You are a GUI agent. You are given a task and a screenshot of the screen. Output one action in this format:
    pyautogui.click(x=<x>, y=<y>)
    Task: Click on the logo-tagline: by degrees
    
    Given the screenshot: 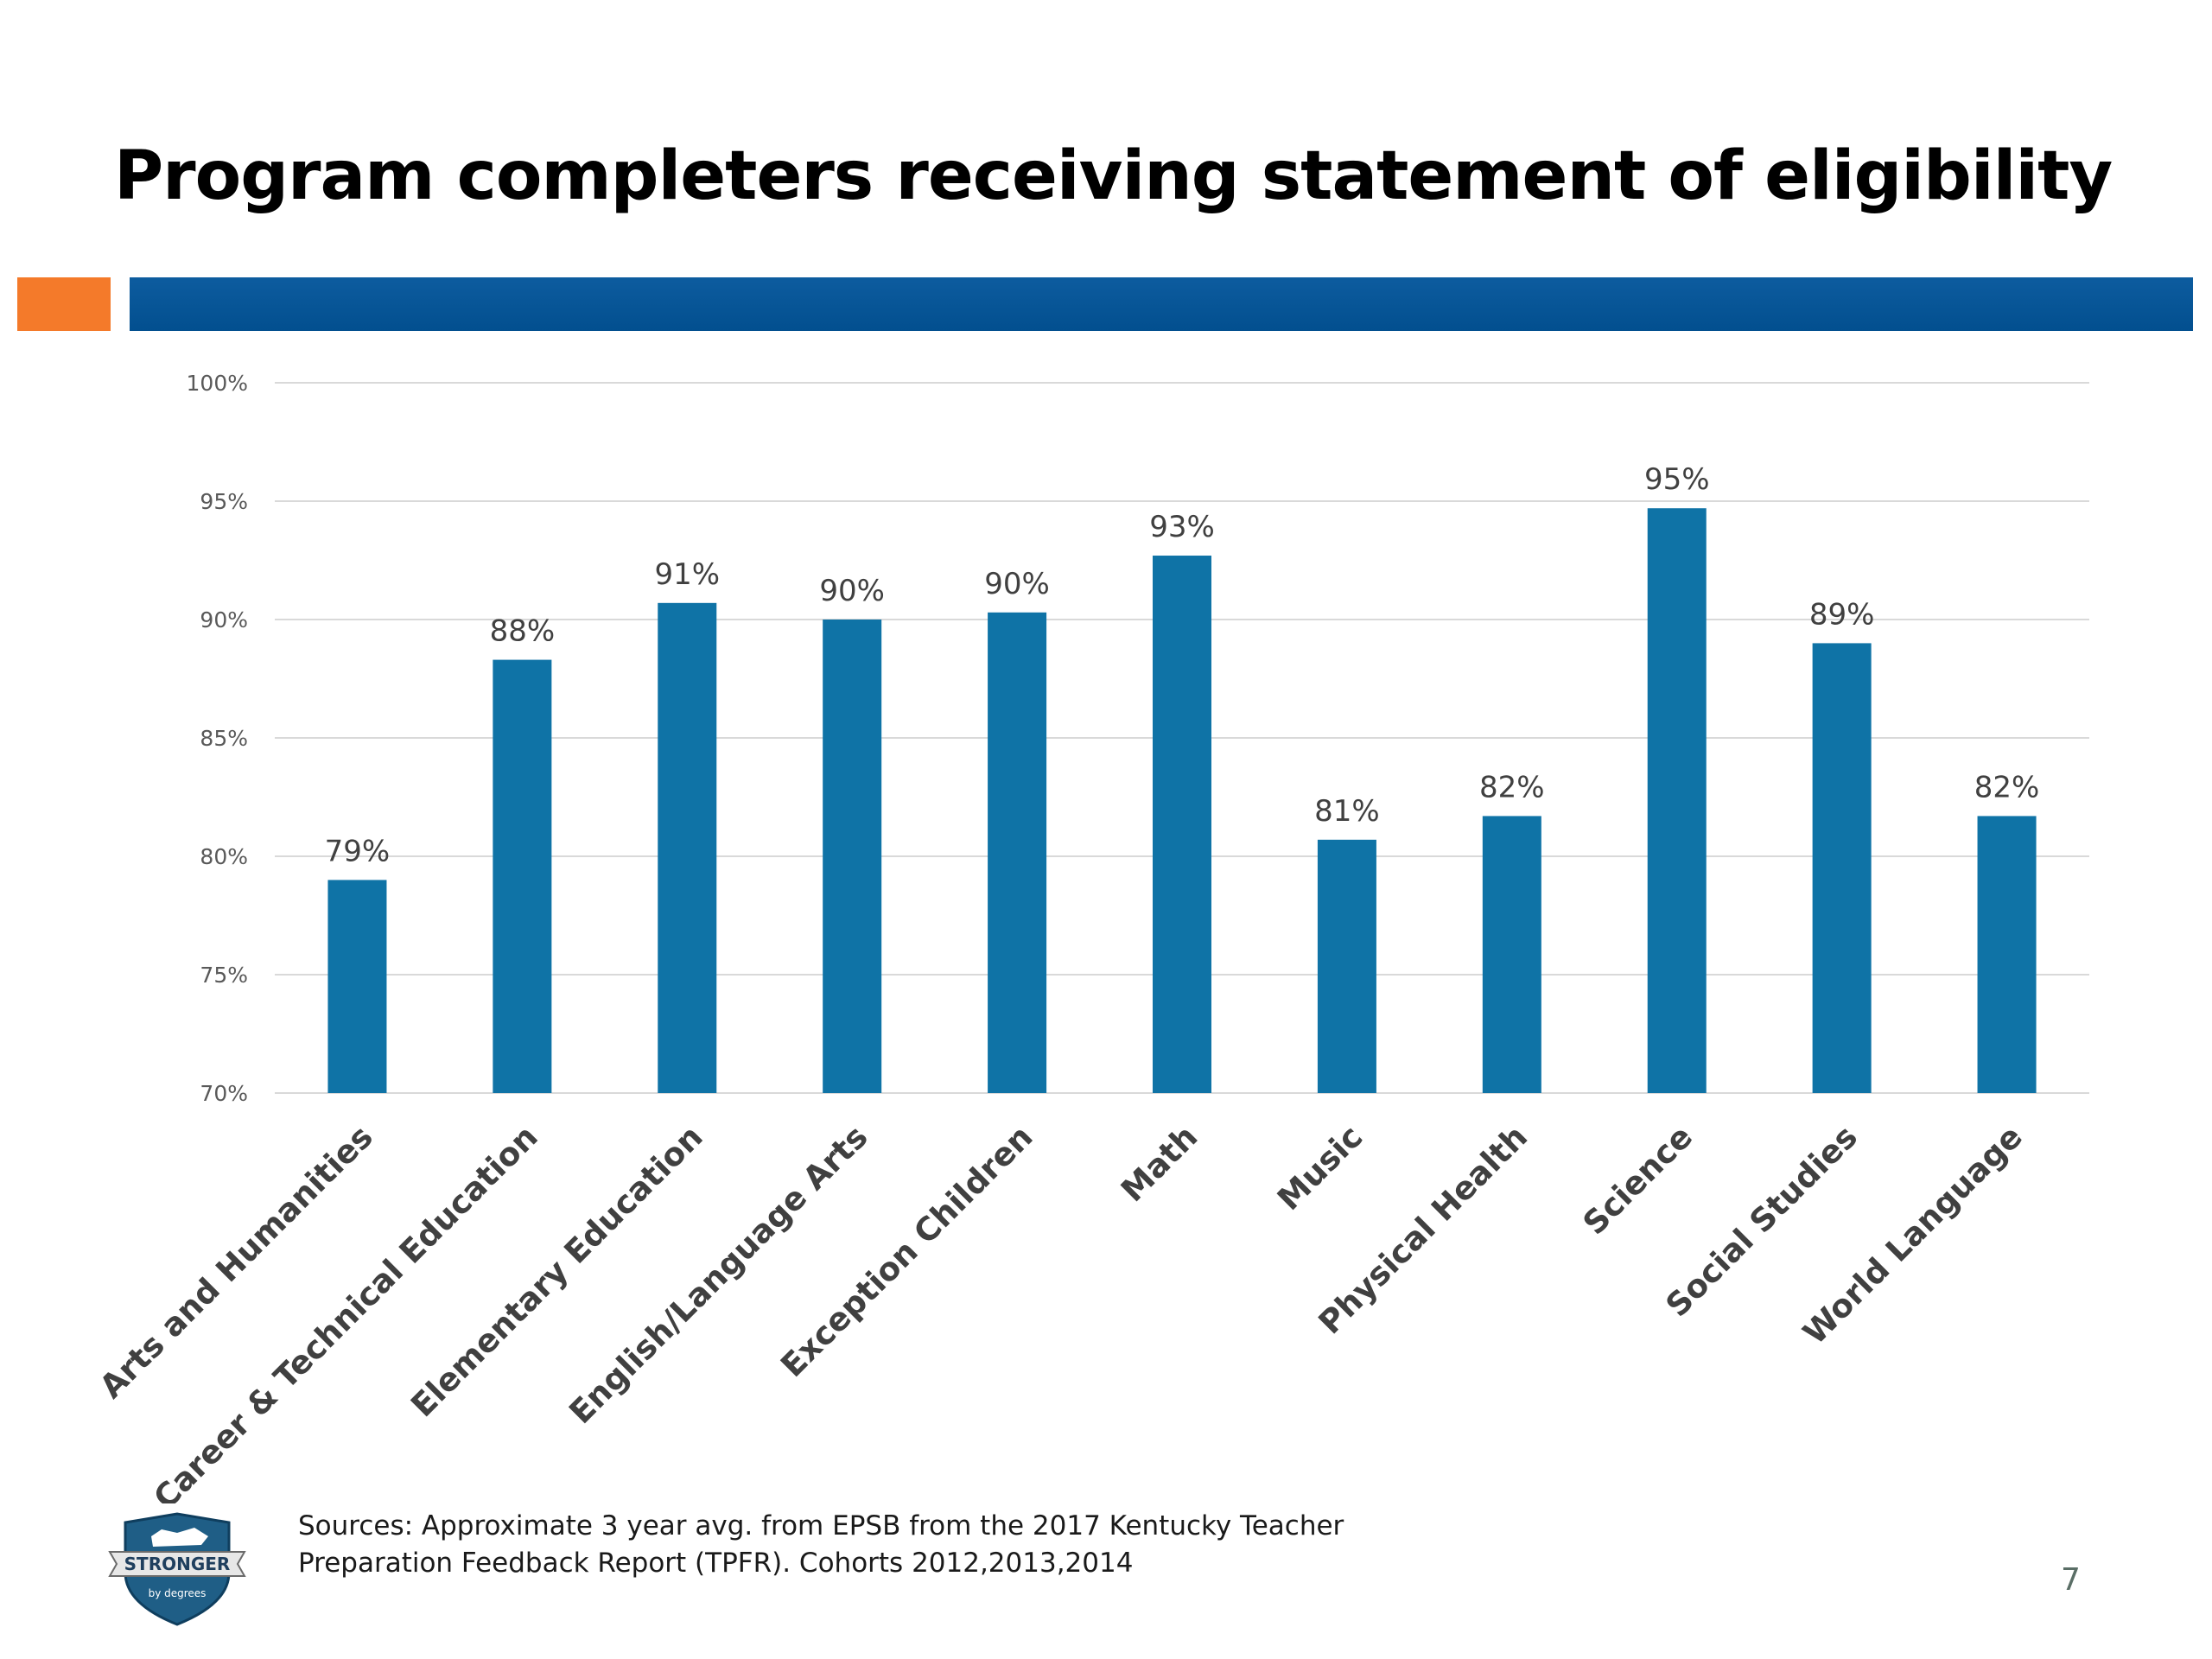 What is the action you would take?
    pyautogui.click(x=178, y=1593)
    